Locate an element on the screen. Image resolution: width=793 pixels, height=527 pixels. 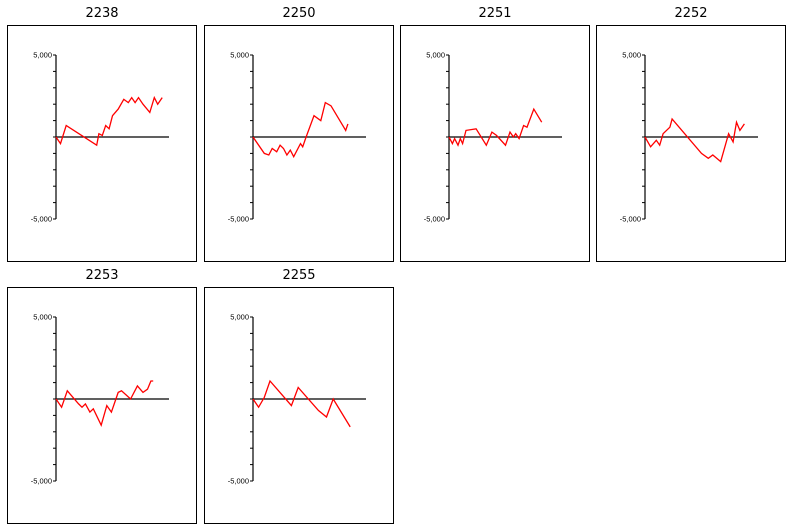
chart-panel-2251: 2251 -5,000 5,000 is located at coordinates (495, 133).